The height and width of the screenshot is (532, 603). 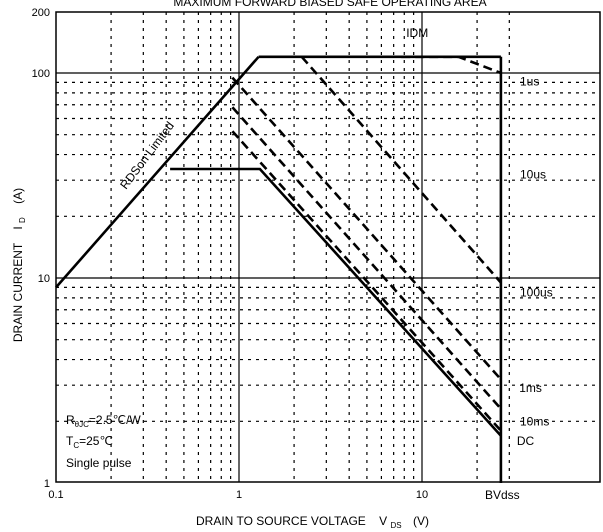 I want to click on y-tick-label: 100, so click(x=41, y=74).